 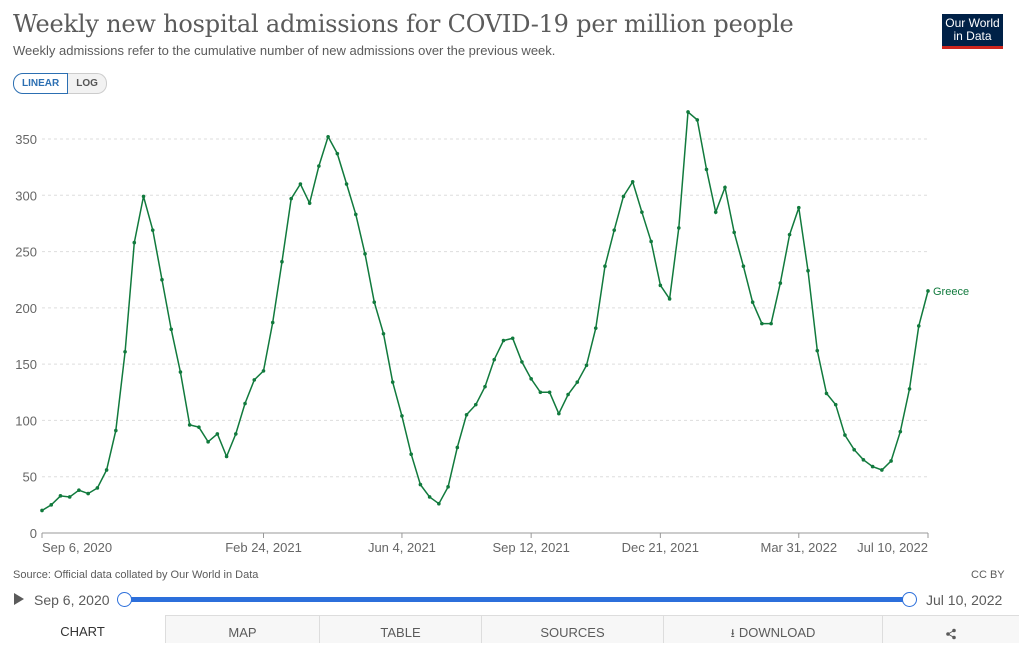 I want to click on tab-download: ⭳ DOWNLOAD, so click(x=772, y=629).